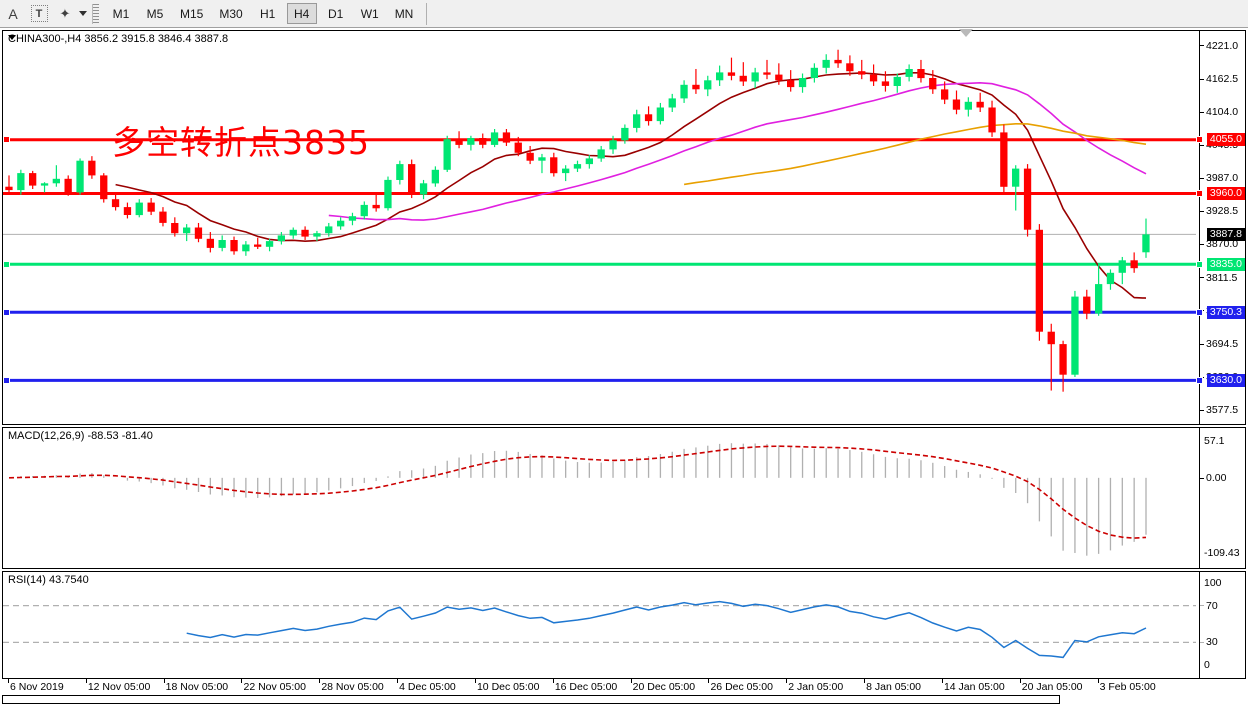 The height and width of the screenshot is (704, 1248). Describe the element at coordinates (1225, 264) in the screenshot. I see `price-tag-pivot-3835: 3835.0` at that location.